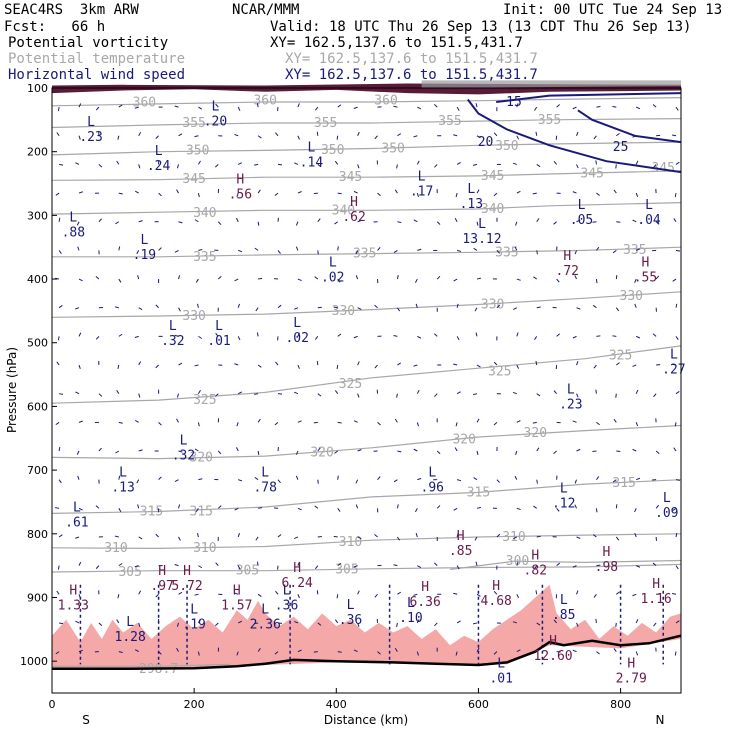  I want to click on theta-label-350: 350, so click(392, 149).